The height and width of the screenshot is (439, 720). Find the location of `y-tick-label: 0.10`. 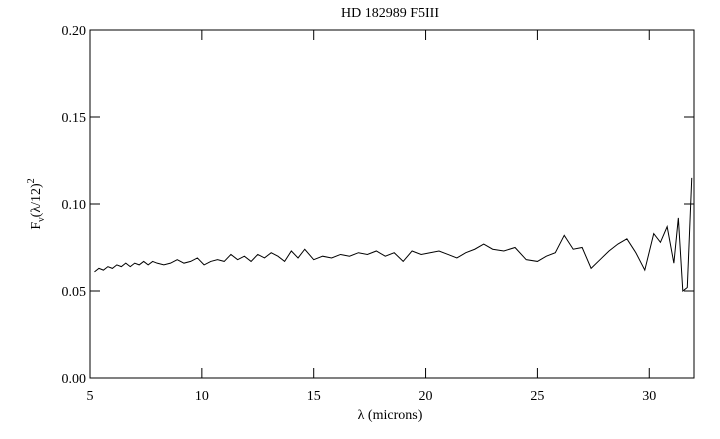

y-tick-label: 0.10 is located at coordinates (74, 205).